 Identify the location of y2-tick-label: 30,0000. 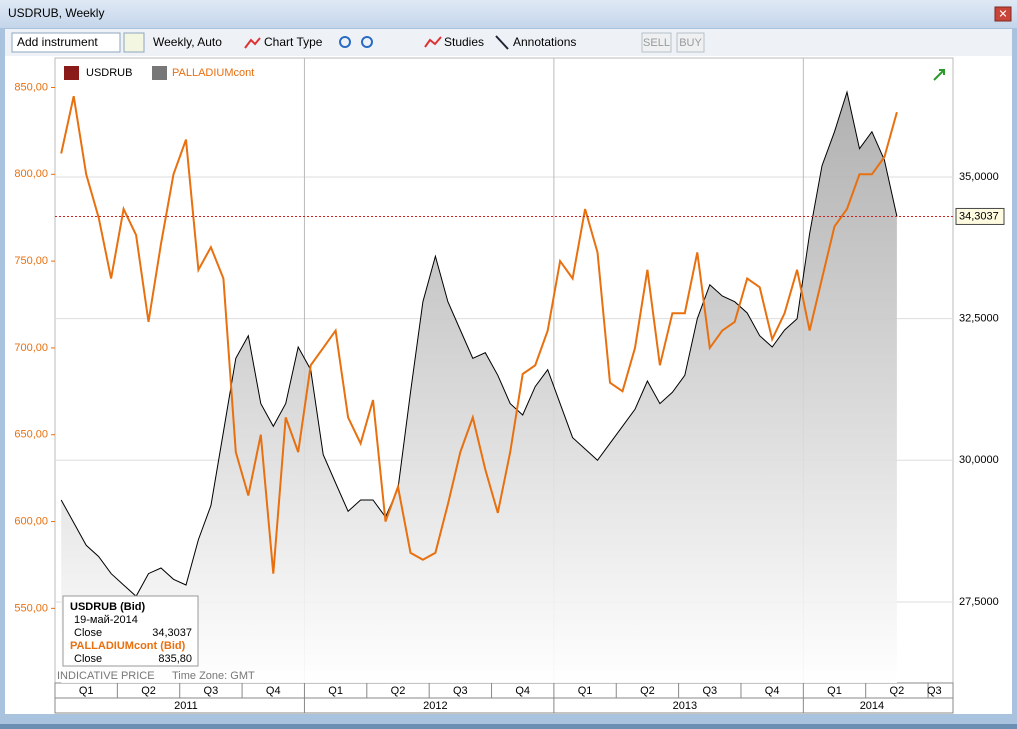
(979, 460).